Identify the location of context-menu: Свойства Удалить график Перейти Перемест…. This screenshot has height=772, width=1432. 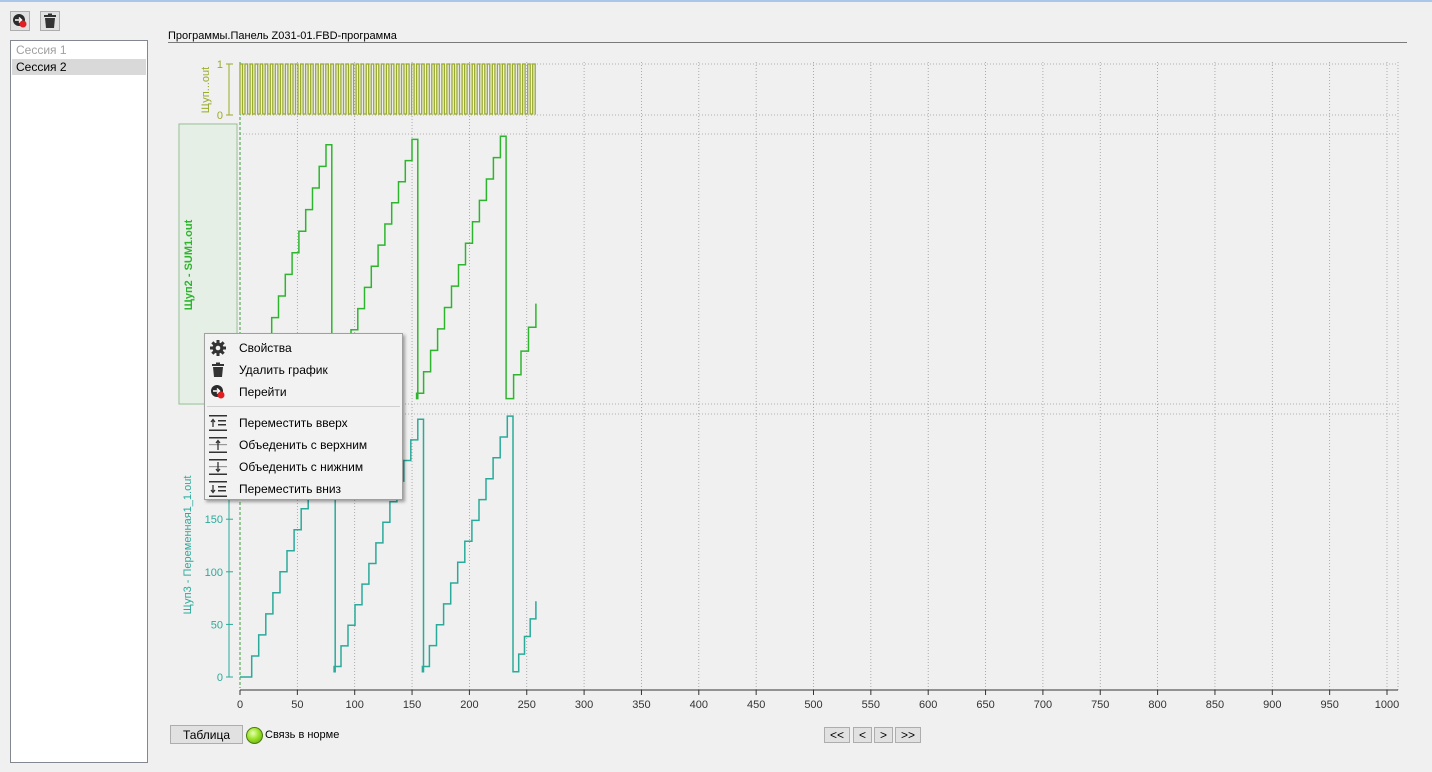
(303, 416).